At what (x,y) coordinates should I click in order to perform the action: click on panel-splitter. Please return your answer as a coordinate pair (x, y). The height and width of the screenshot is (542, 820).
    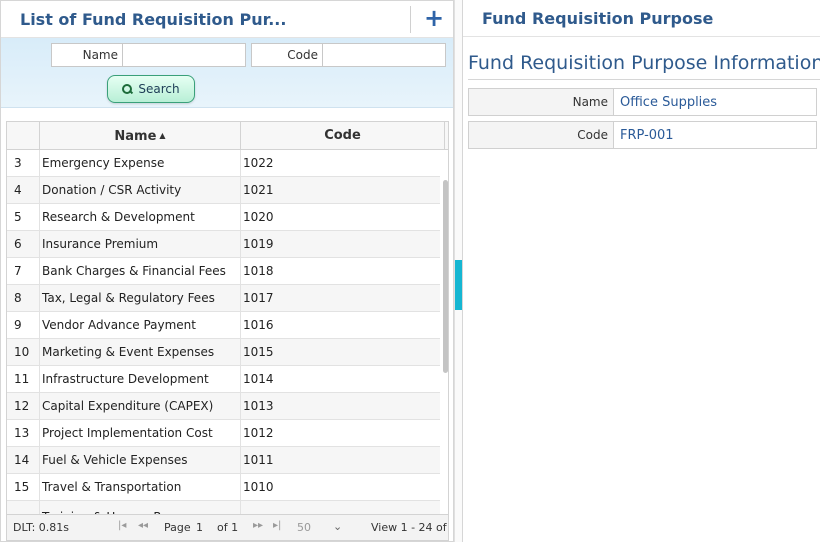
    Looking at the image, I should click on (458, 271).